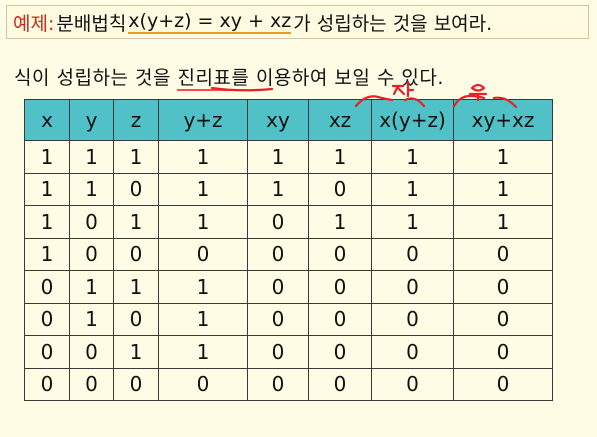 The image size is (597, 437). I want to click on example-before-text: 분배법칙, so click(91, 23).